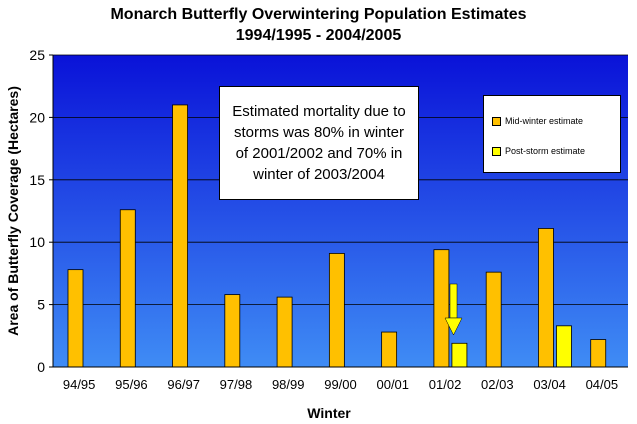 The height and width of the screenshot is (424, 637). I want to click on x-tick-label: 98/99, so click(288, 384).